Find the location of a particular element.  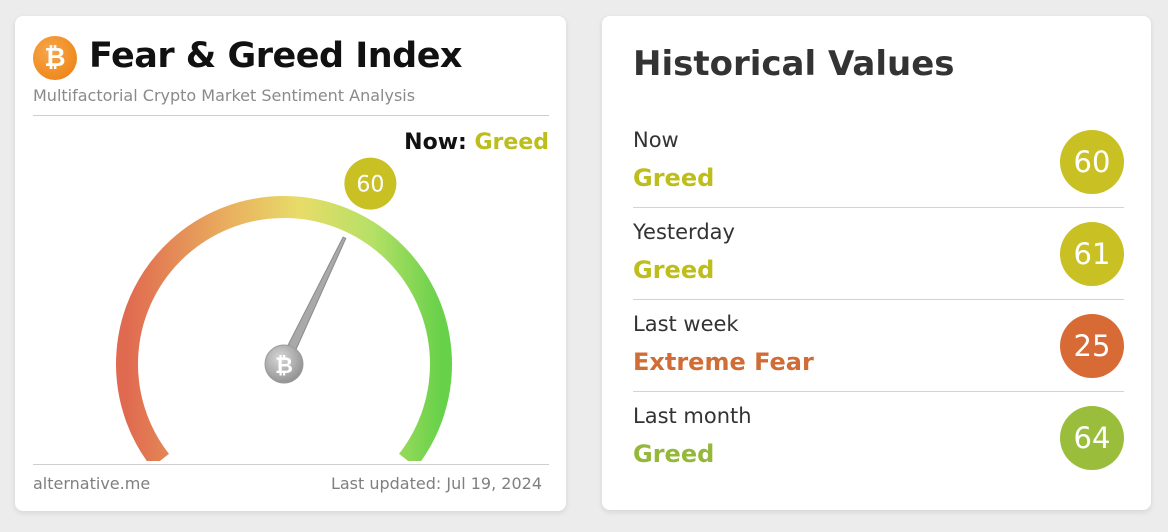

history-period: Yesterday is located at coordinates (684, 232).